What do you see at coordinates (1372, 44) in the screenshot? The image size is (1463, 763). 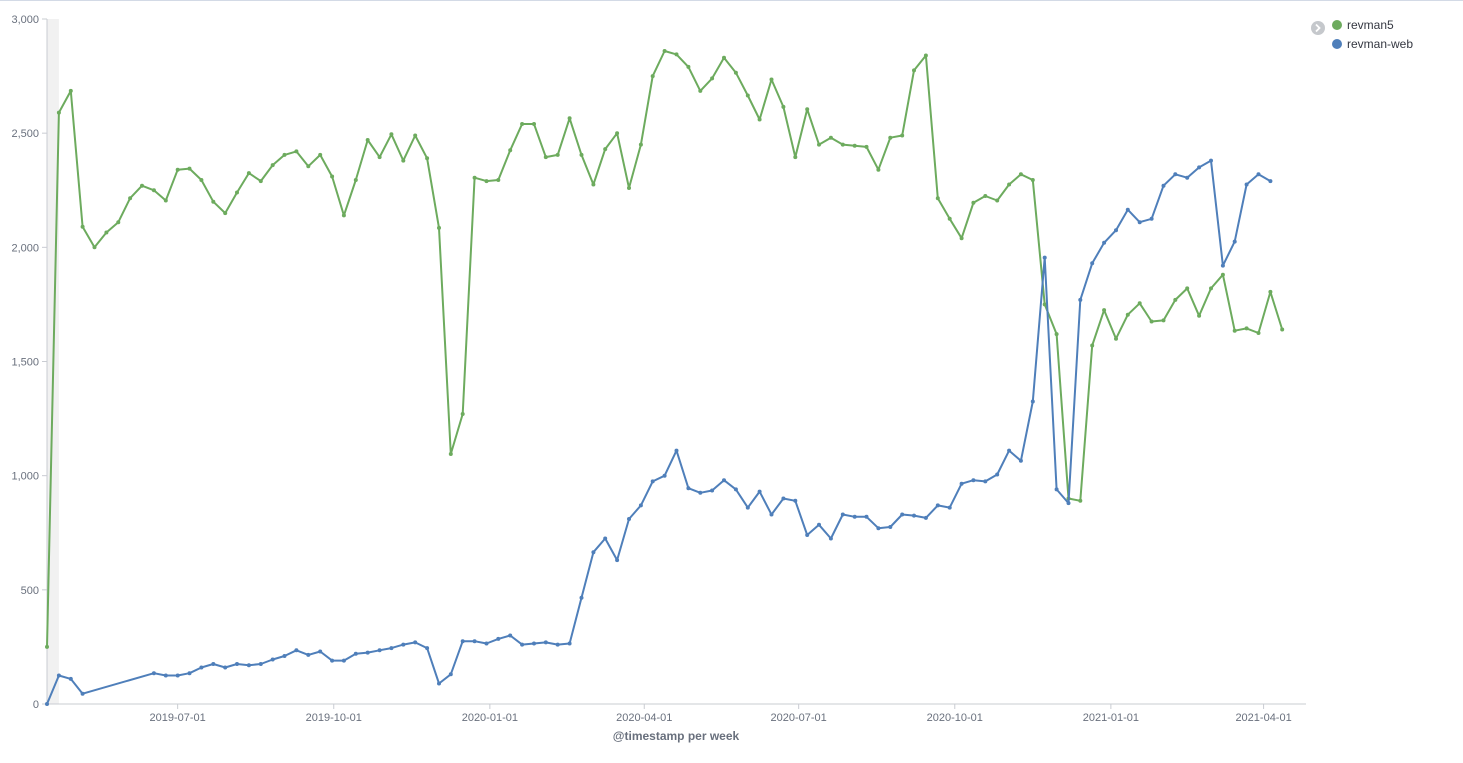 I see `legend-item-revman-web: revman-web` at bounding box center [1372, 44].